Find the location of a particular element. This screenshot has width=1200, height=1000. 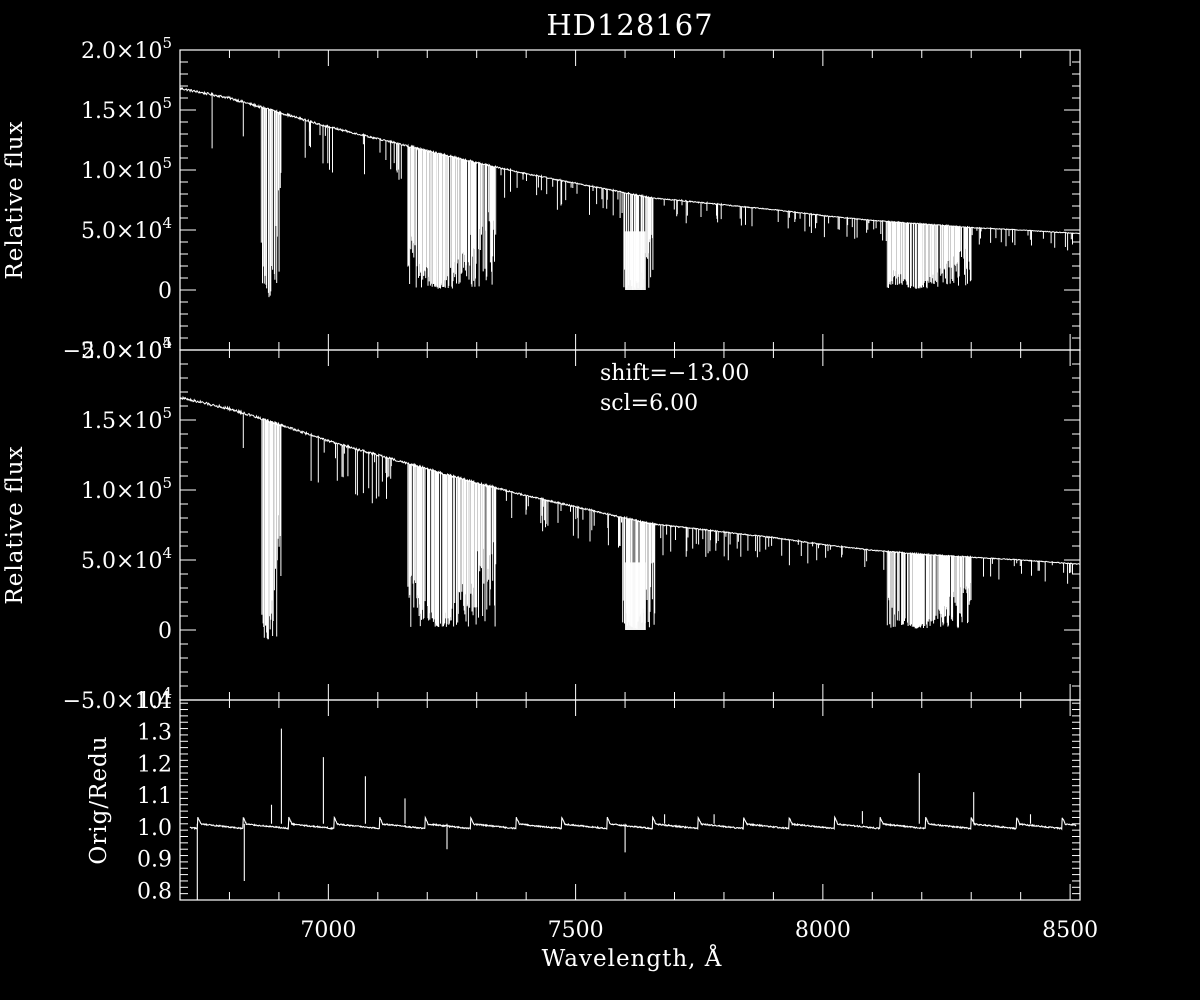

y-tick-label: 1.1 is located at coordinates (154, 796).